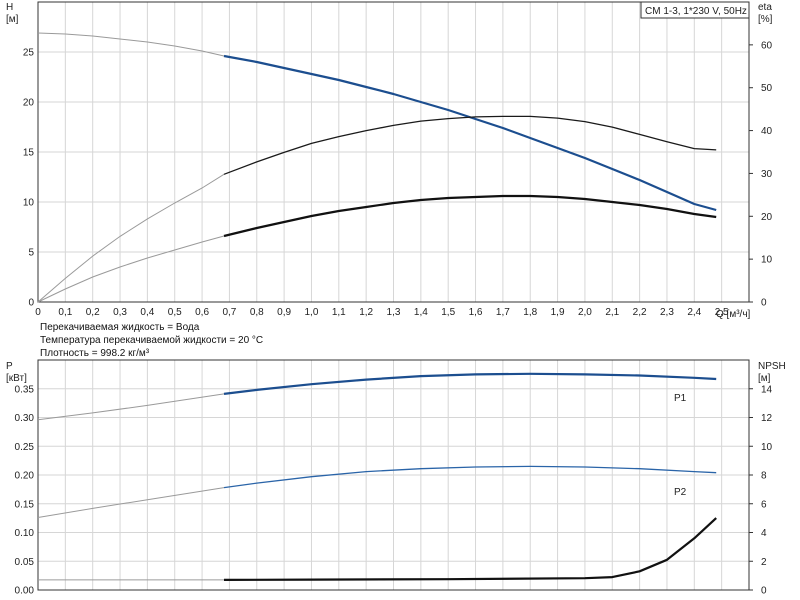  Describe the element at coordinates (366, 312) in the screenshot. I see `x-tick-label: 1,2` at that location.